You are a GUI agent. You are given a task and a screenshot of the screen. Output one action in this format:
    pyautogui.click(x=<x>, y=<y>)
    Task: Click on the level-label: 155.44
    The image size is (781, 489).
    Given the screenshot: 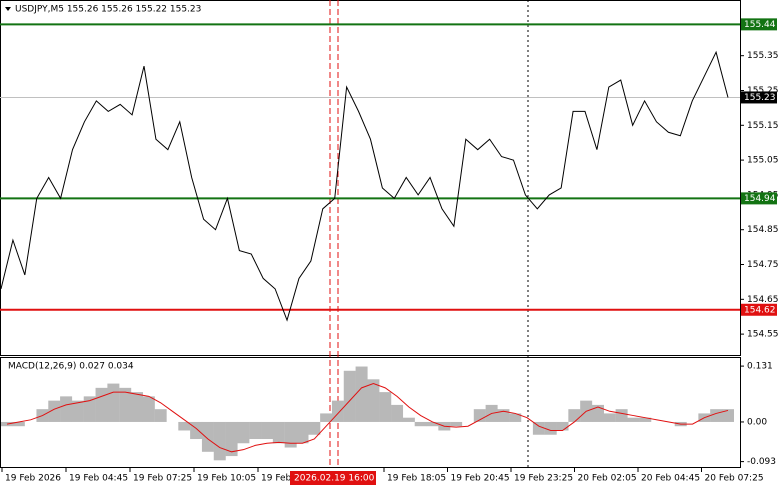 What is the action you would take?
    pyautogui.click(x=760, y=25)
    